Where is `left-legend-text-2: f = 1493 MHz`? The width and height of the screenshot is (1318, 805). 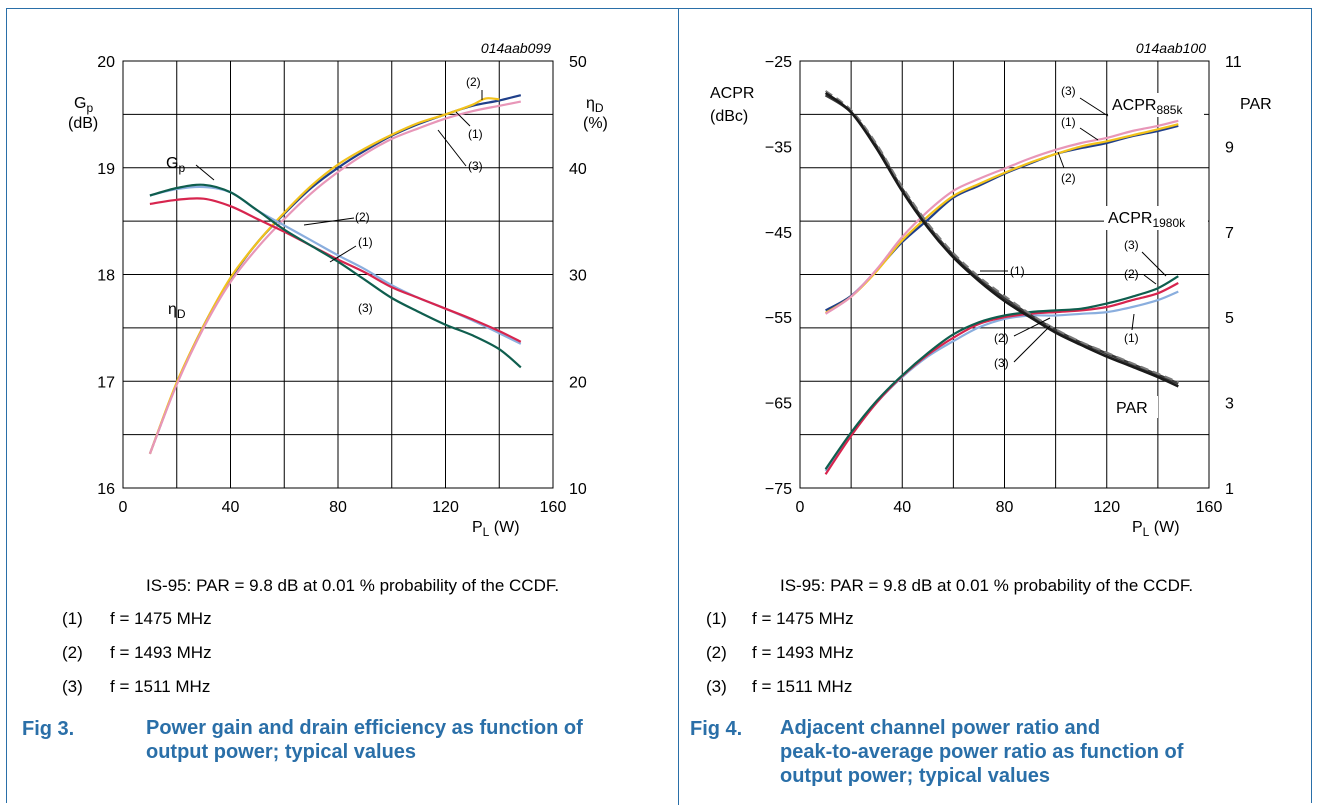
left-legend-text-2: f = 1493 MHz is located at coordinates (161, 652).